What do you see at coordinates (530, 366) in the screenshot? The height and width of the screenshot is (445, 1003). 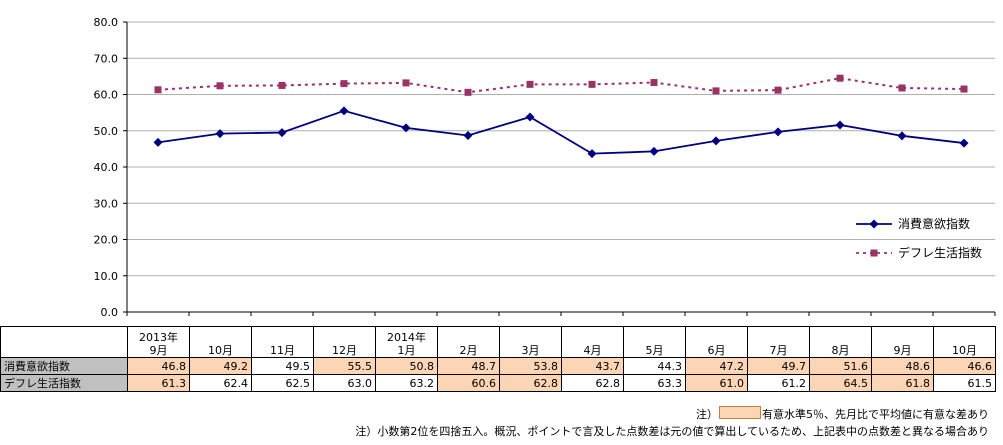 I see `table-cell: 53.8` at bounding box center [530, 366].